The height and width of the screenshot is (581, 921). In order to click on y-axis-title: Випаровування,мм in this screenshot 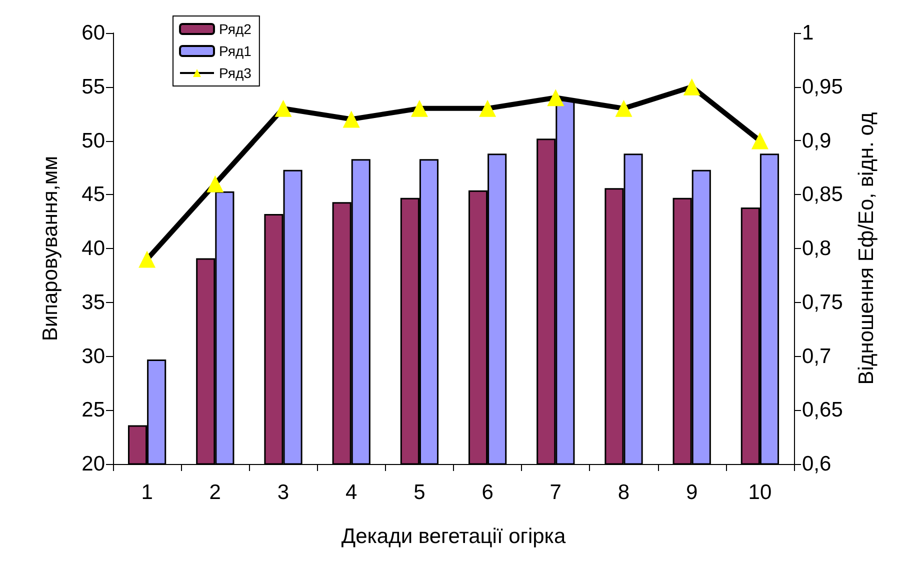, I will do `click(50, 249)`.